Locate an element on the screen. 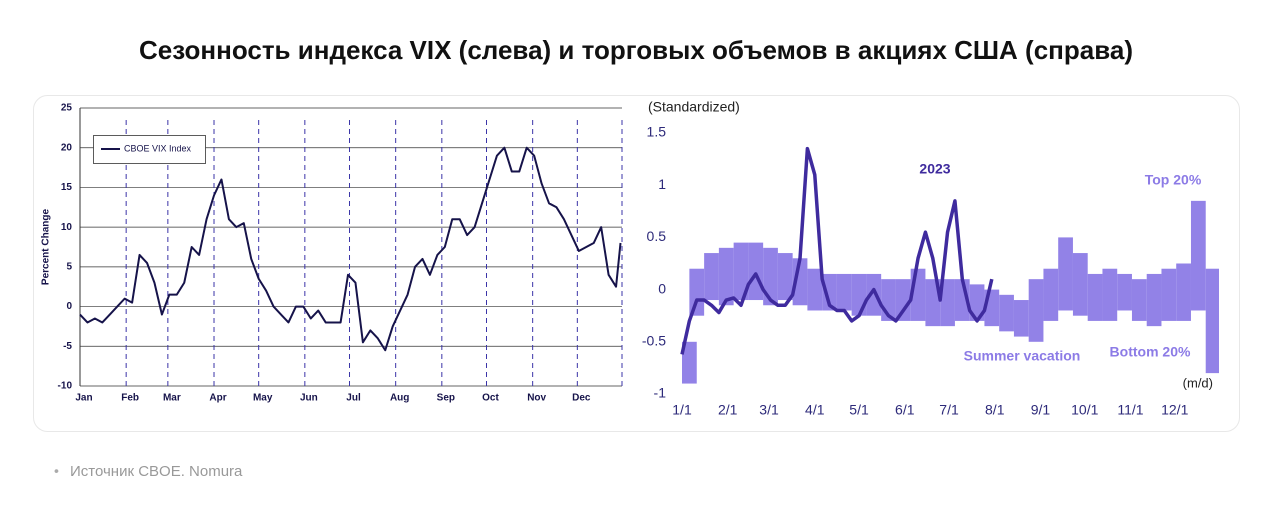  x-tick-label: 9/1 is located at coordinates (1041, 410).